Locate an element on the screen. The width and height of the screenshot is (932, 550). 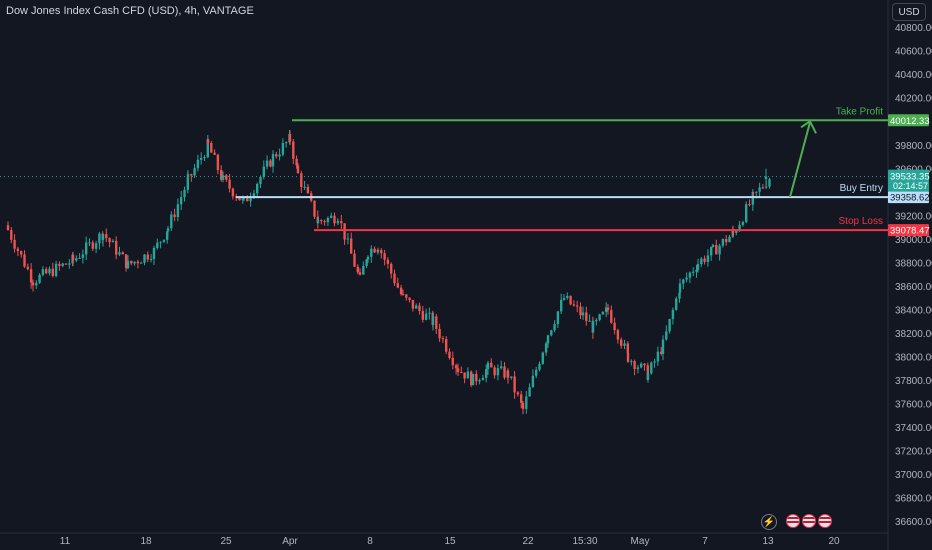
time-tick-label: 7 is located at coordinates (705, 541).